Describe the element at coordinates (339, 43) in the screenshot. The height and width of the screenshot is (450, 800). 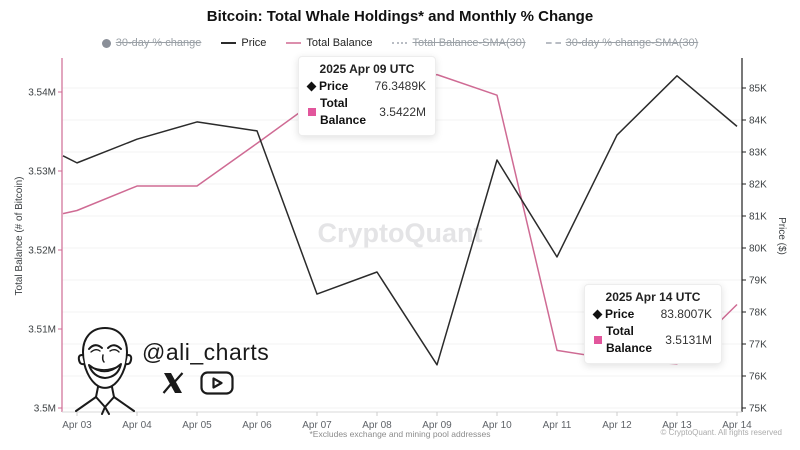
I see `legend-item-label: Total Balance` at that location.